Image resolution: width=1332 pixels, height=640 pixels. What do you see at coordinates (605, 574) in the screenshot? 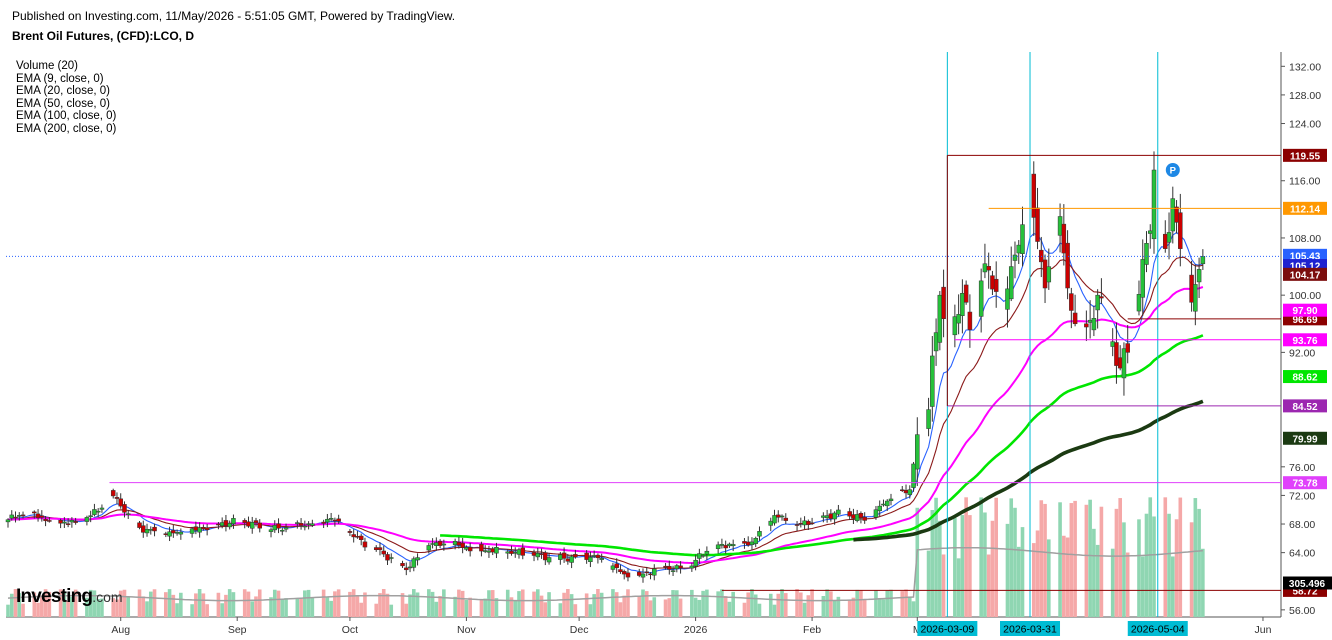
I see `volume-average-line` at bounding box center [605, 574].